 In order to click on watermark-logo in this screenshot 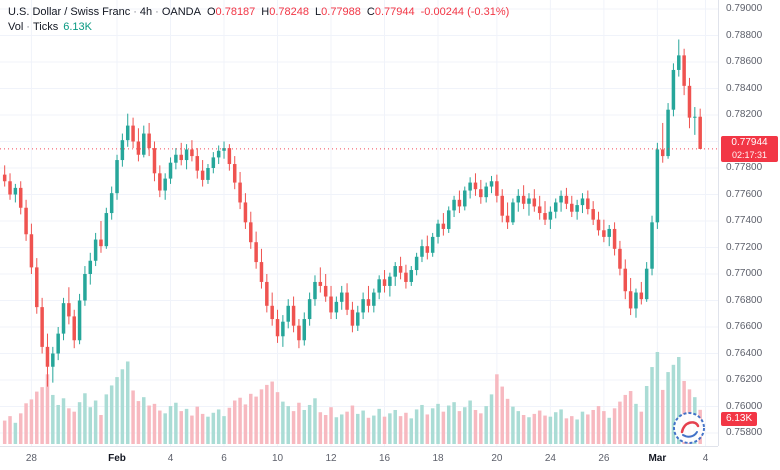, I will do `click(689, 428)`.